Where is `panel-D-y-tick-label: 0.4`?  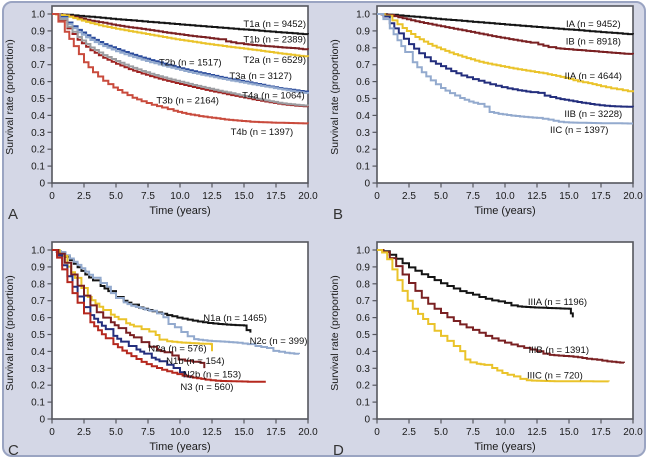
panel-D-y-tick-label: 0.4 is located at coordinates (363, 352).